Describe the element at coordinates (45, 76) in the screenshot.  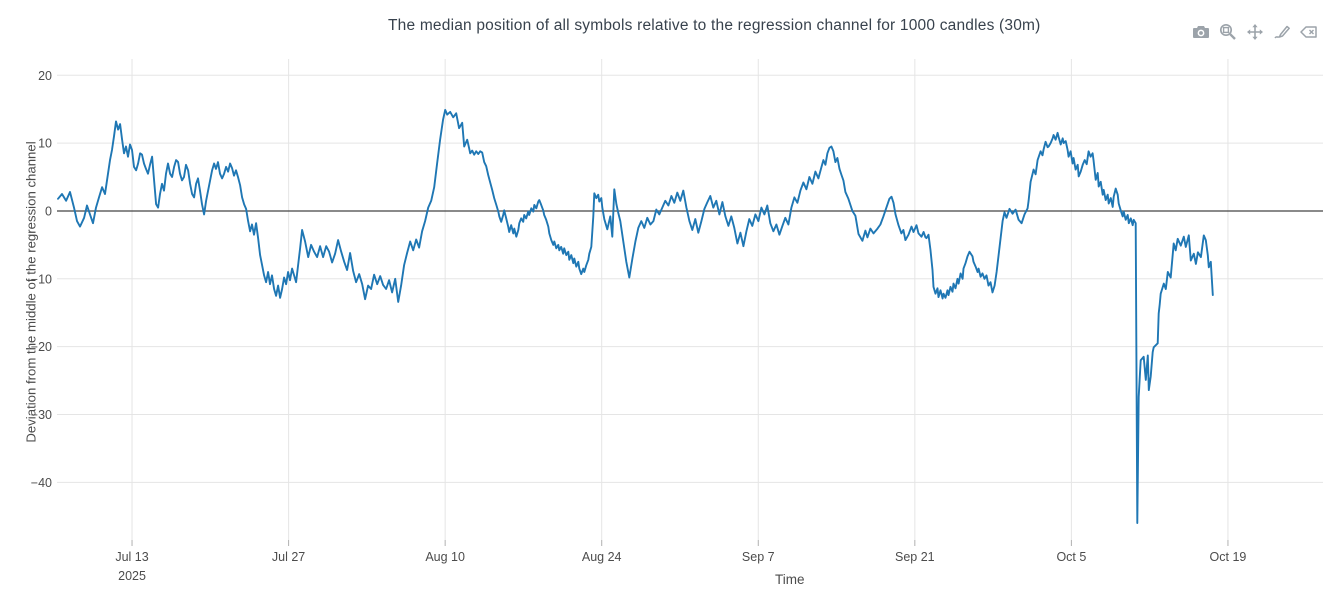
I see `y-tick-label: 20` at that location.